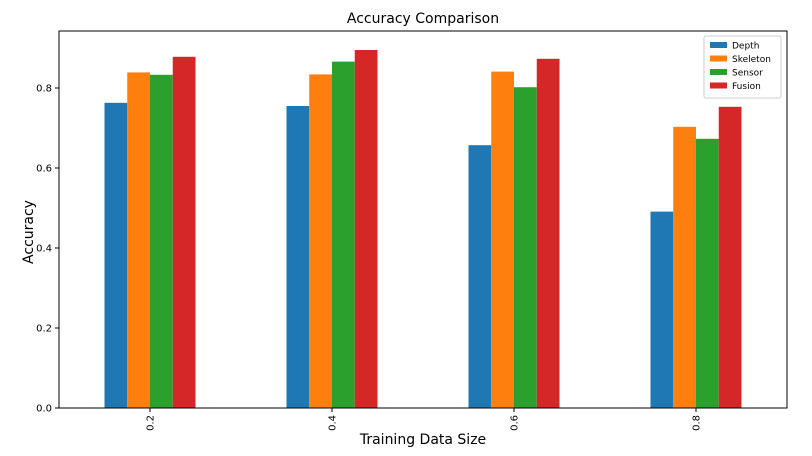  What do you see at coordinates (298, 257) in the screenshot?
I see `bar-depth-0.4` at bounding box center [298, 257].